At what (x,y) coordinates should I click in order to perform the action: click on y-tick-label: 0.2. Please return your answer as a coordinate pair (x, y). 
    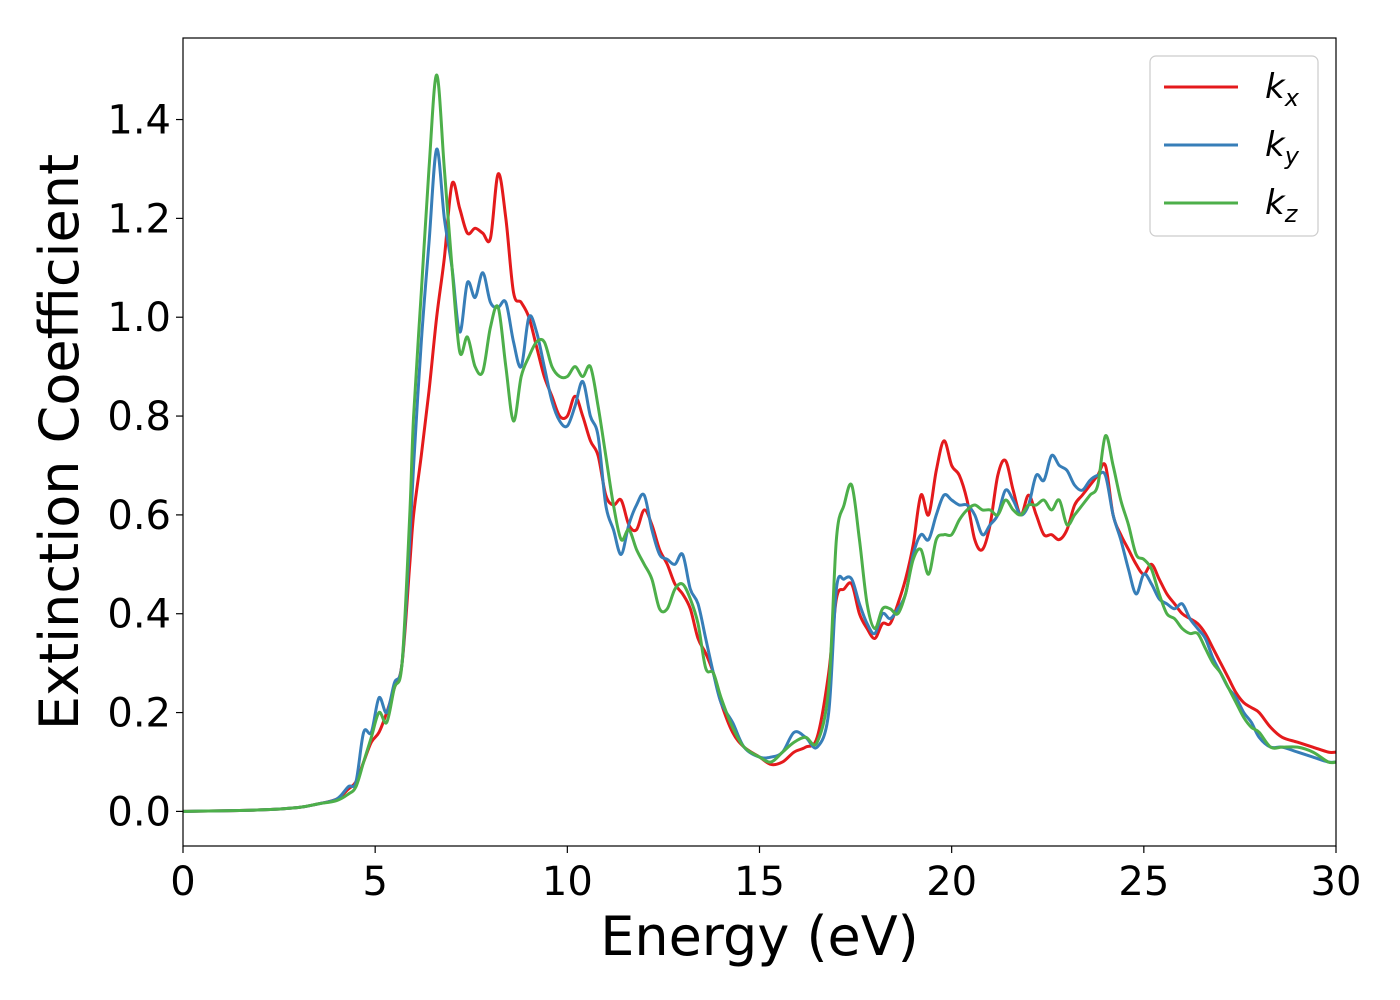
    Looking at the image, I should click on (139, 714).